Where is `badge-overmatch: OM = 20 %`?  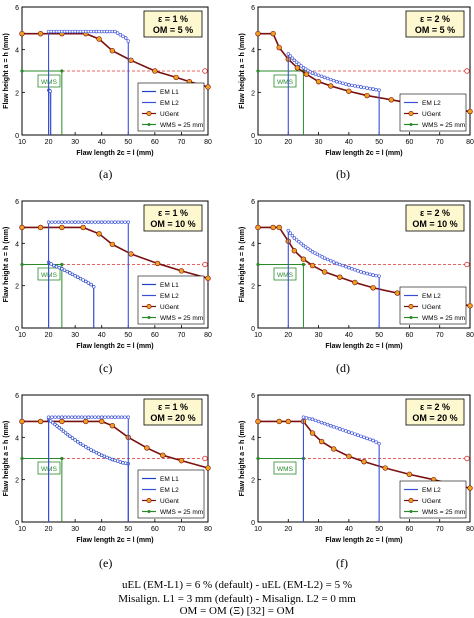
badge-overmatch: OM = 20 % is located at coordinates (172, 418).